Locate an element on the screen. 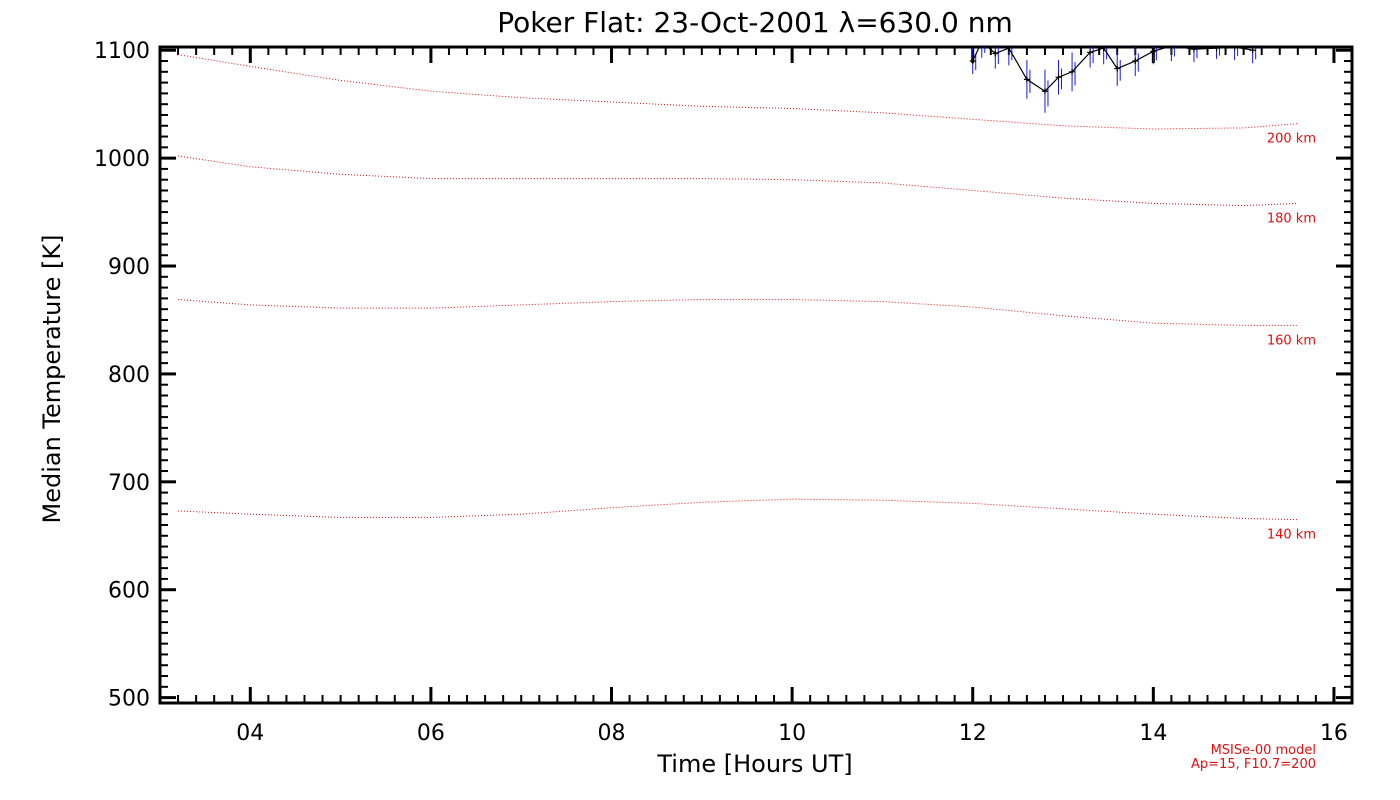 The height and width of the screenshot is (800, 1400). model-curve-180-km is located at coordinates (738, 181).